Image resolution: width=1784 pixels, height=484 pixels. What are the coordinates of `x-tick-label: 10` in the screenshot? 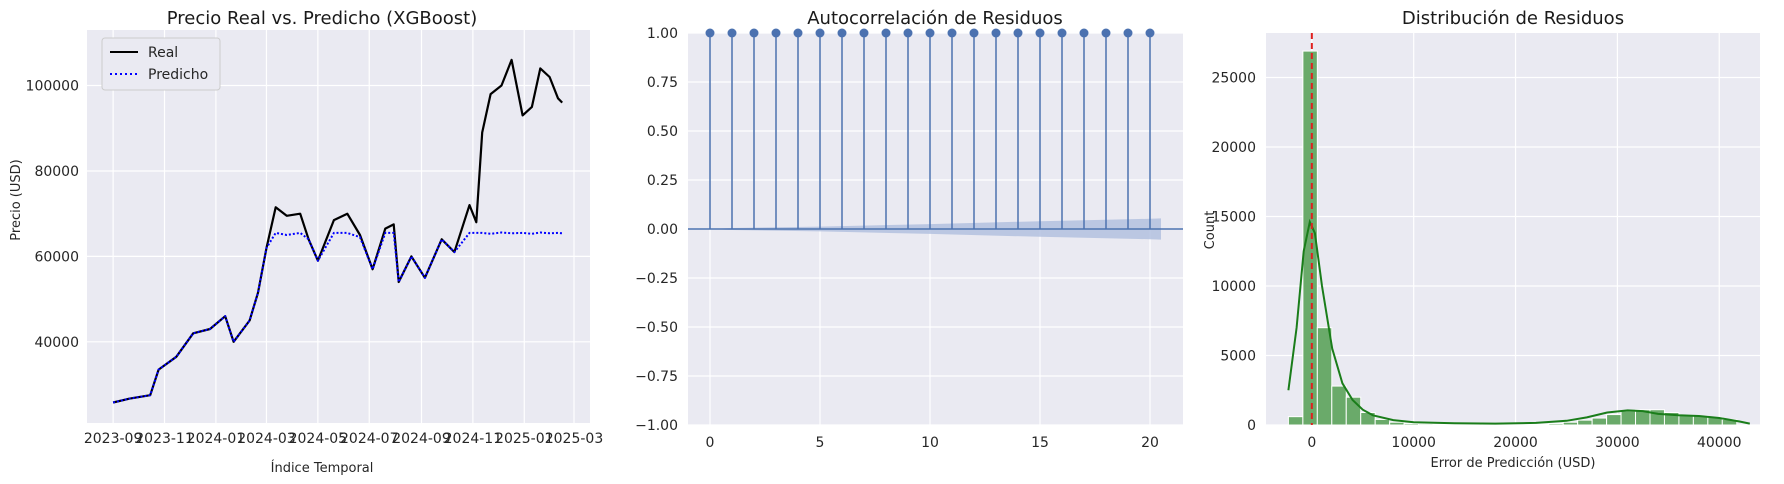 It's located at (930, 443).